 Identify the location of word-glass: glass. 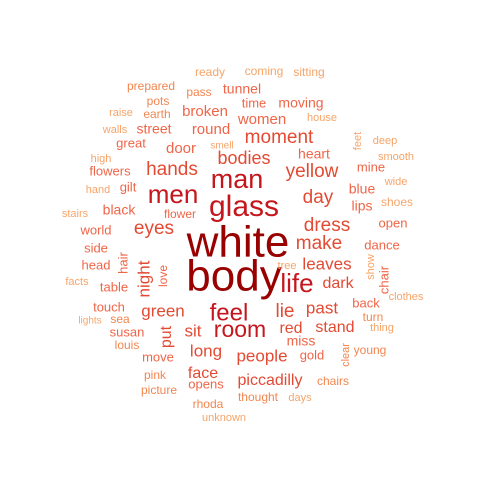
(244, 206).